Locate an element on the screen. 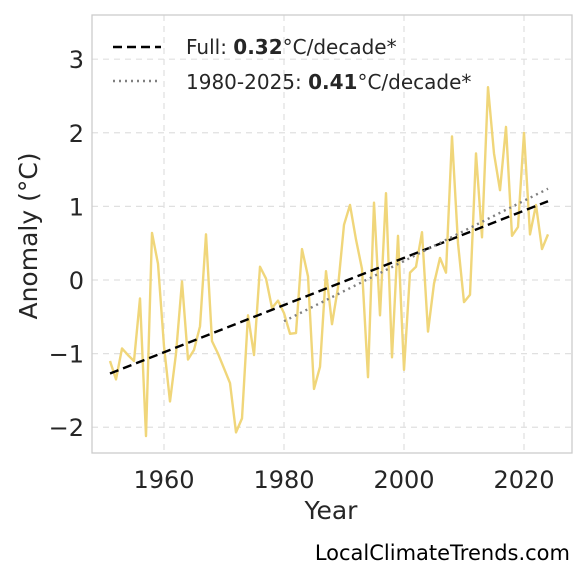 This screenshot has height=580, width=585. y-tick-label: 2 is located at coordinates (76, 134).